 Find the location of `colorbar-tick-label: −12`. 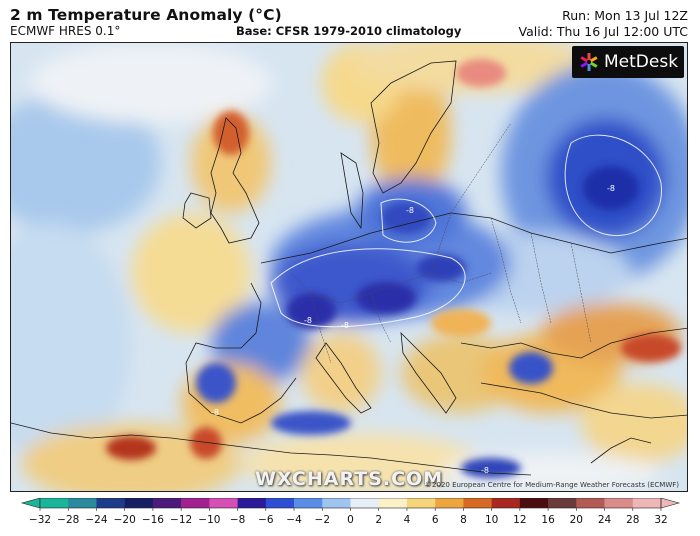

colorbar-tick-label: −12 is located at coordinates (181, 520).